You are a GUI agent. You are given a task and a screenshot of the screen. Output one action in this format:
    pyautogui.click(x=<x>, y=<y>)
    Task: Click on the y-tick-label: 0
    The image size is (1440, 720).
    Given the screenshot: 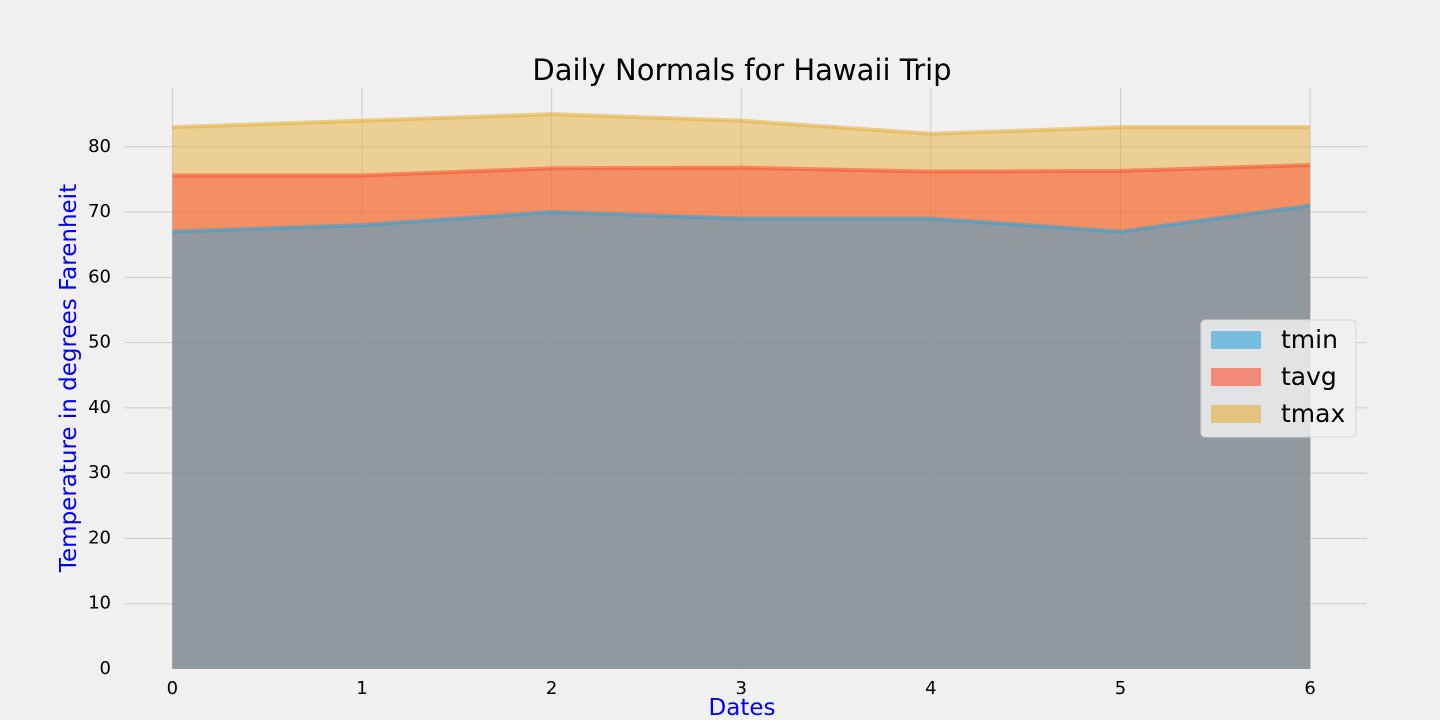 What is the action you would take?
    pyautogui.click(x=105, y=668)
    